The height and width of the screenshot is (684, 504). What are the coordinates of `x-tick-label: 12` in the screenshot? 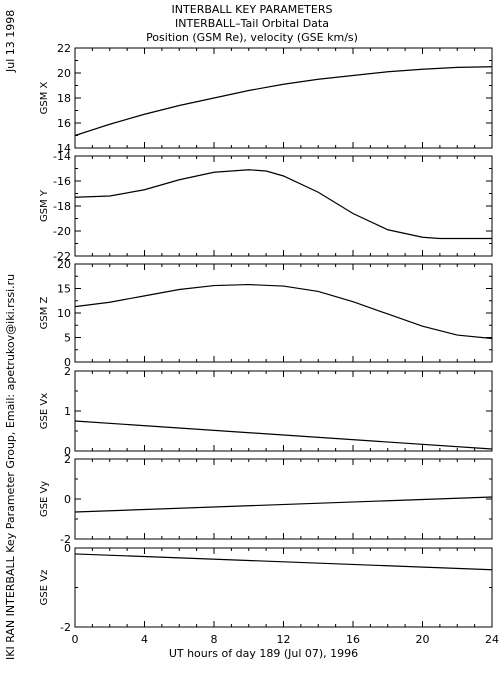 It's located at (284, 639).